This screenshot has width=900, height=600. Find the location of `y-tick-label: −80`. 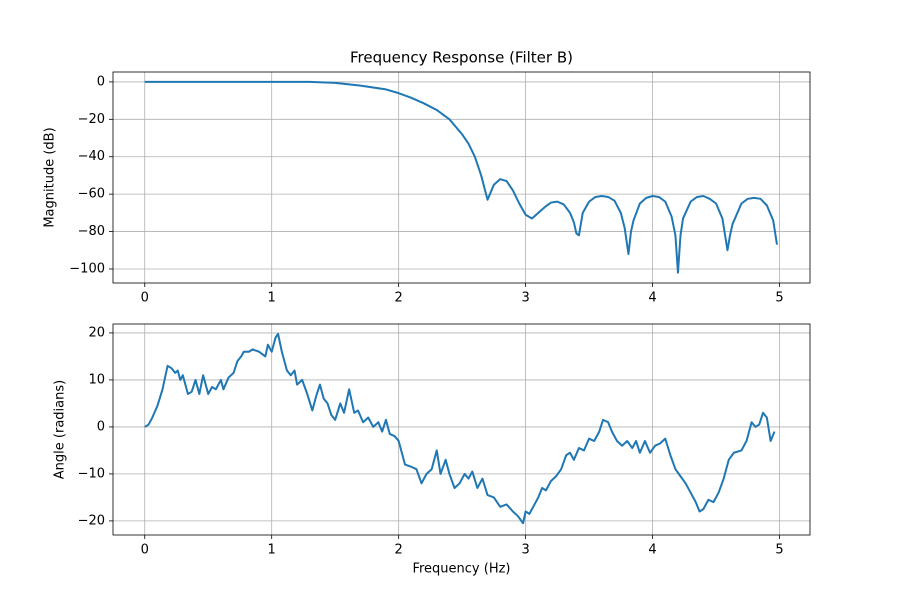

y-tick-label: −80 is located at coordinates (91, 231).